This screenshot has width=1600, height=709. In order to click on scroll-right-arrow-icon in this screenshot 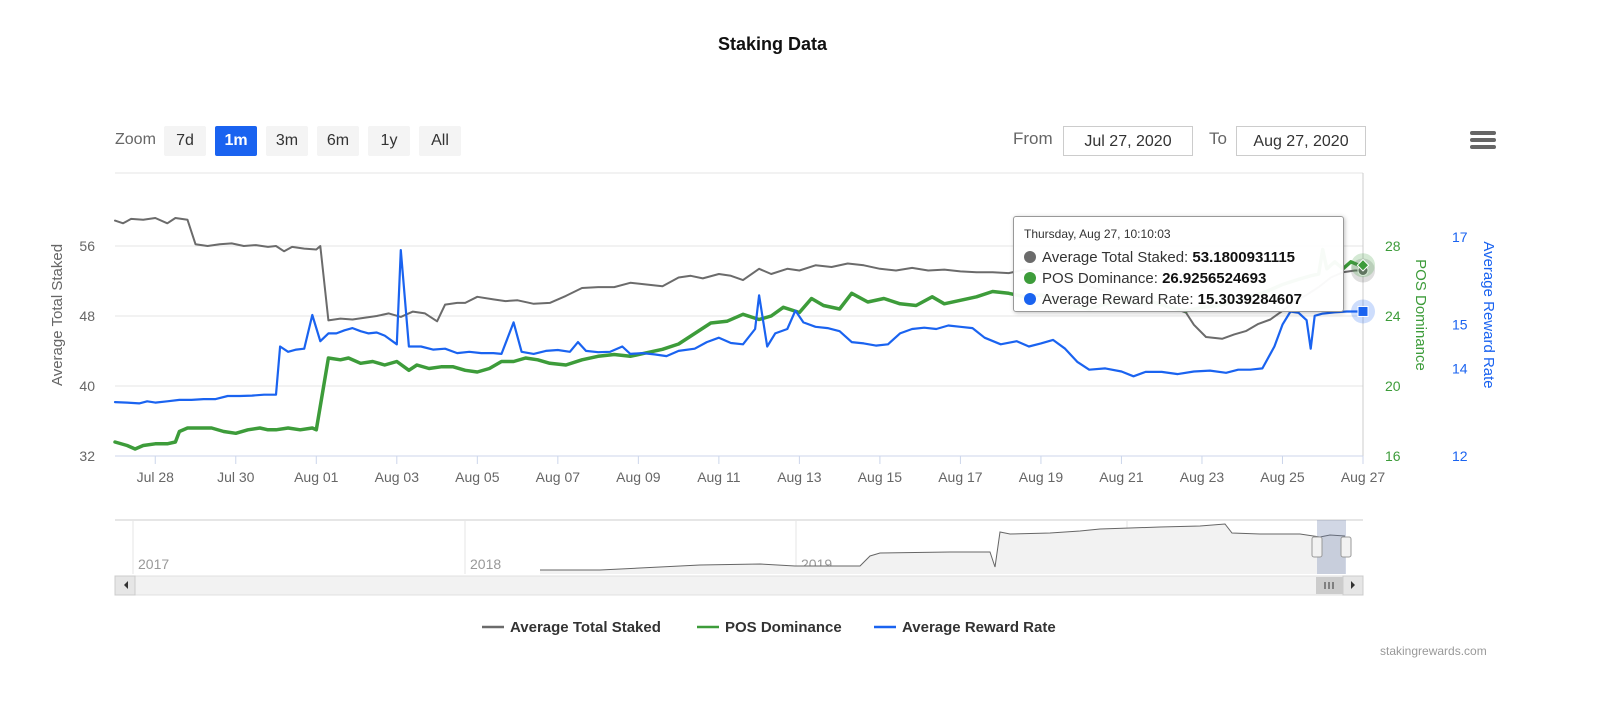, I will do `click(1353, 585)`.